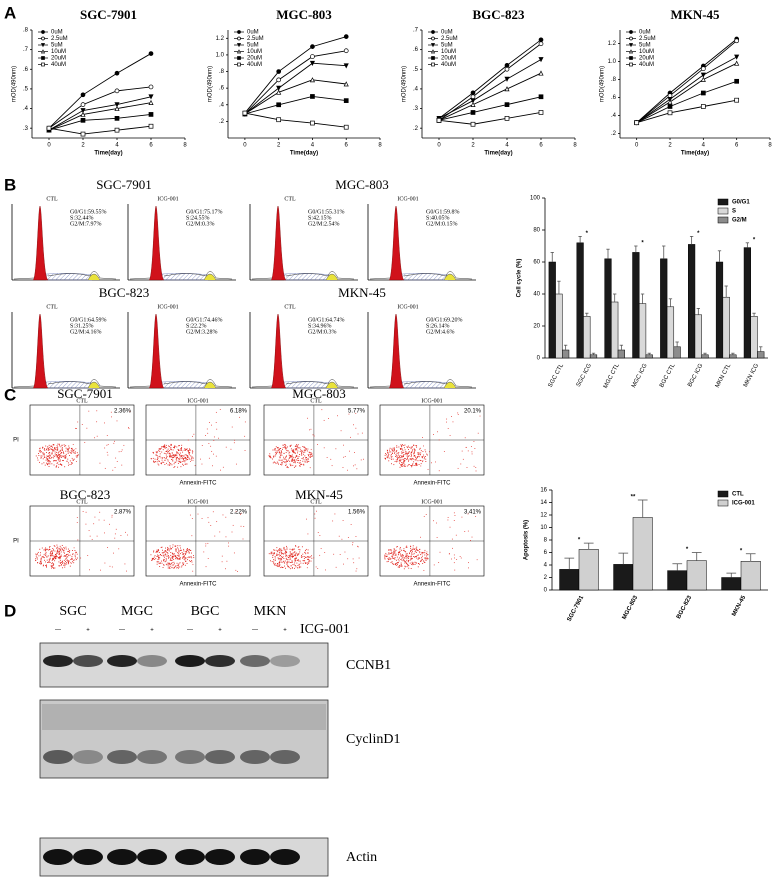 This screenshot has width=778, height=885. Describe the element at coordinates (312, 46) in the screenshot. I see `marker` at that location.